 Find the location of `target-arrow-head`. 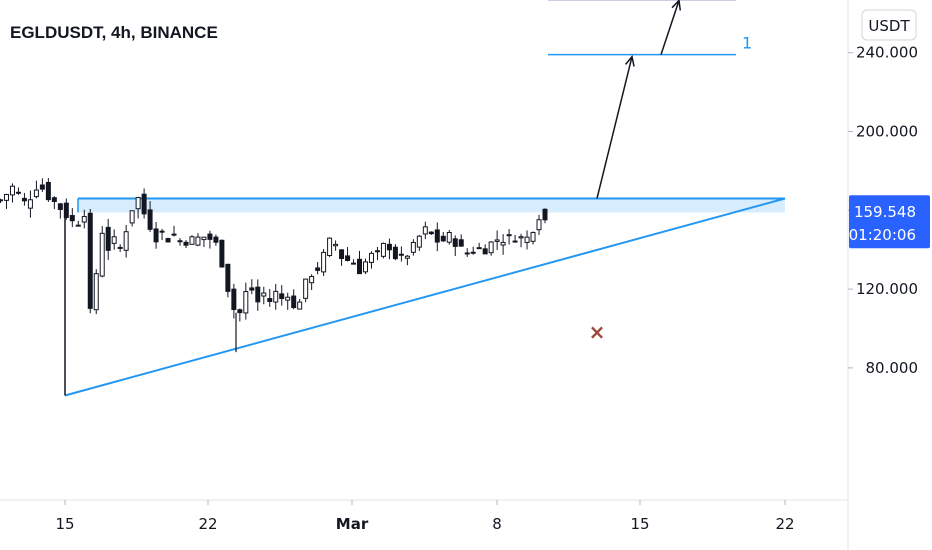

target-arrow-head is located at coordinates (630, 60).